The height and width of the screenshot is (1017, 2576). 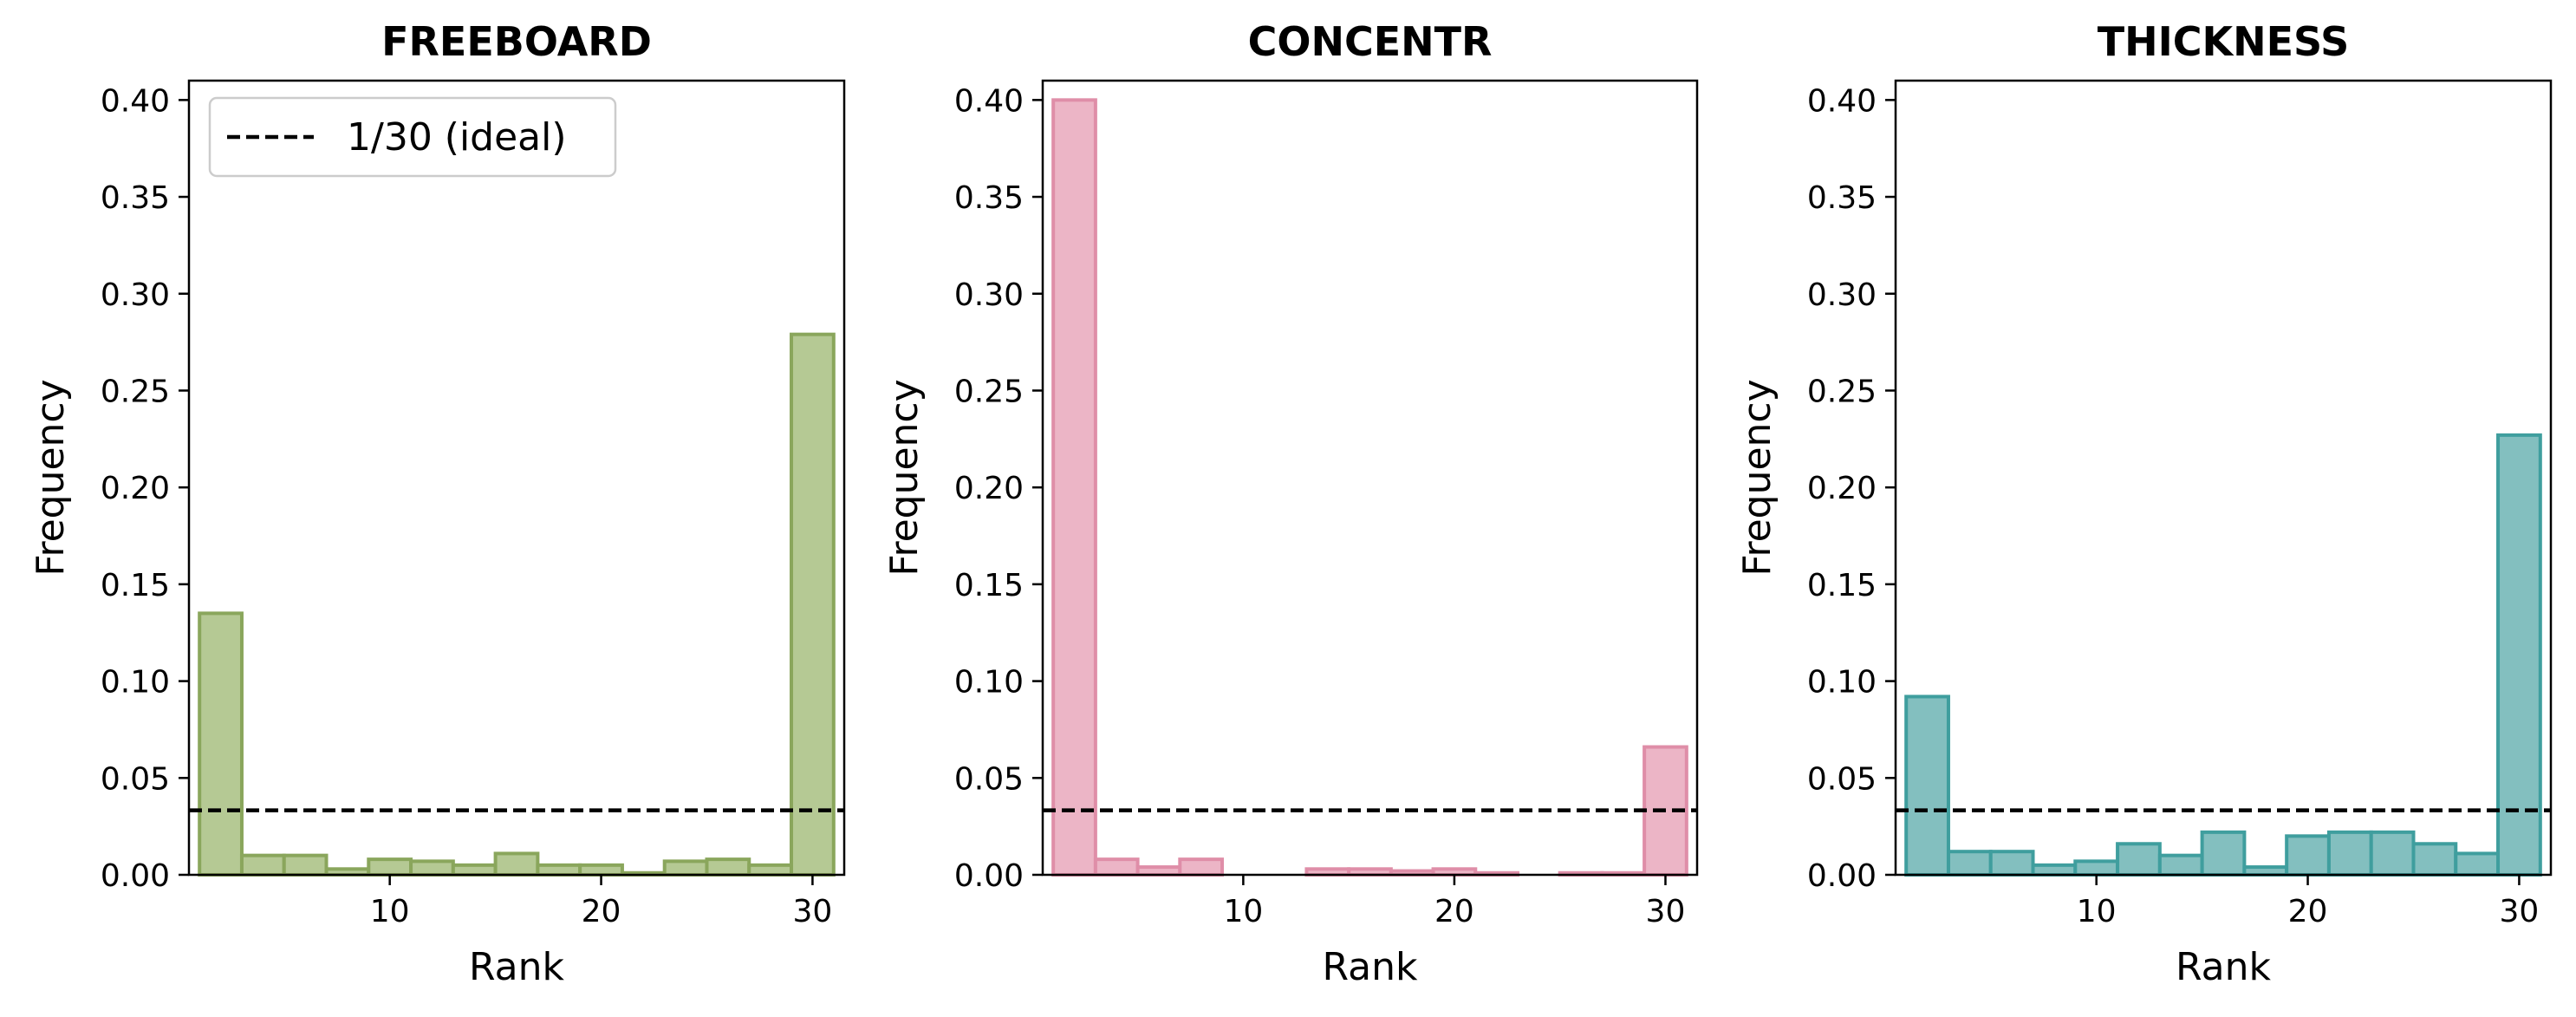 What do you see at coordinates (457, 137) in the screenshot?
I see `legend-label: 1/30 (ideal)` at bounding box center [457, 137].